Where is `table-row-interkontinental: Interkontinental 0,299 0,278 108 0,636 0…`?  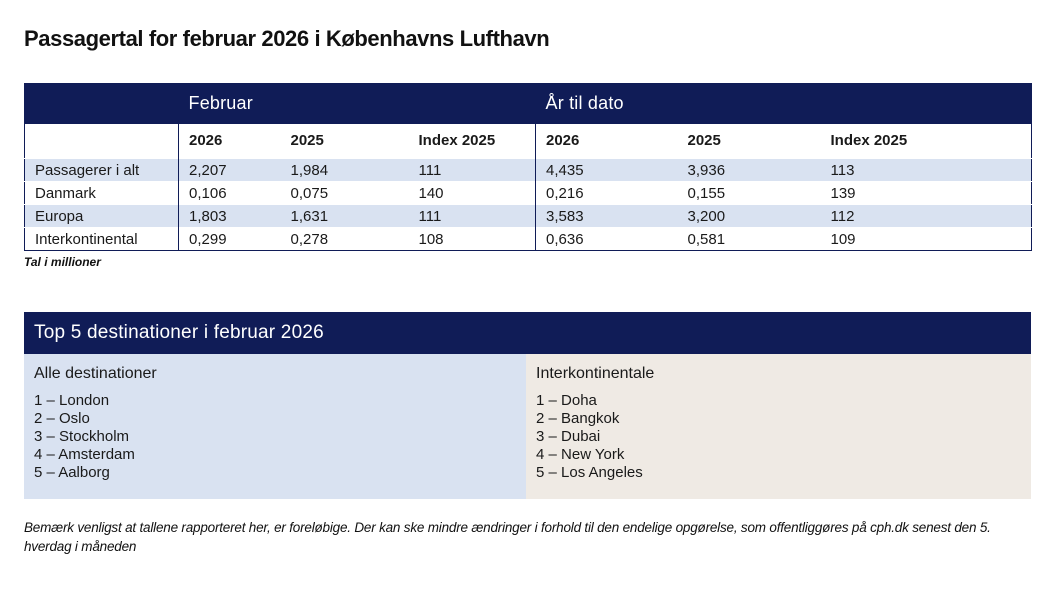 table-row-interkontinental: Interkontinental 0,299 0,278 108 0,636 0… is located at coordinates (528, 239).